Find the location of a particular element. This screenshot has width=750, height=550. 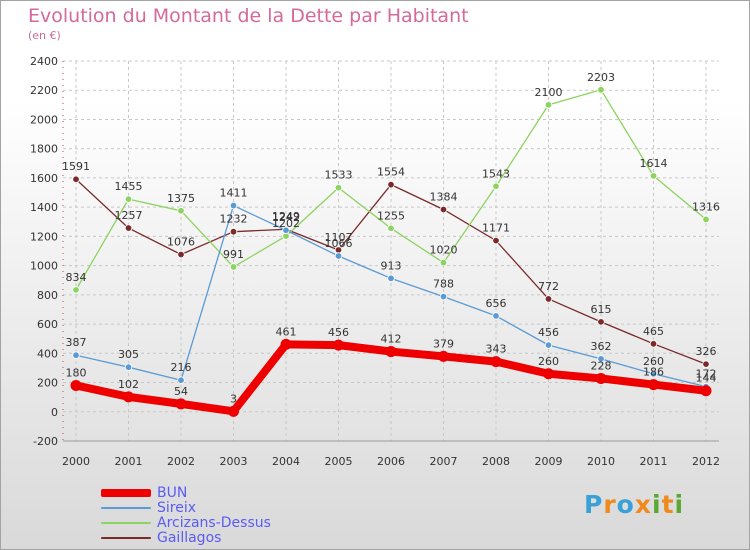

x-tick-label: 2000 is located at coordinates (76, 461).